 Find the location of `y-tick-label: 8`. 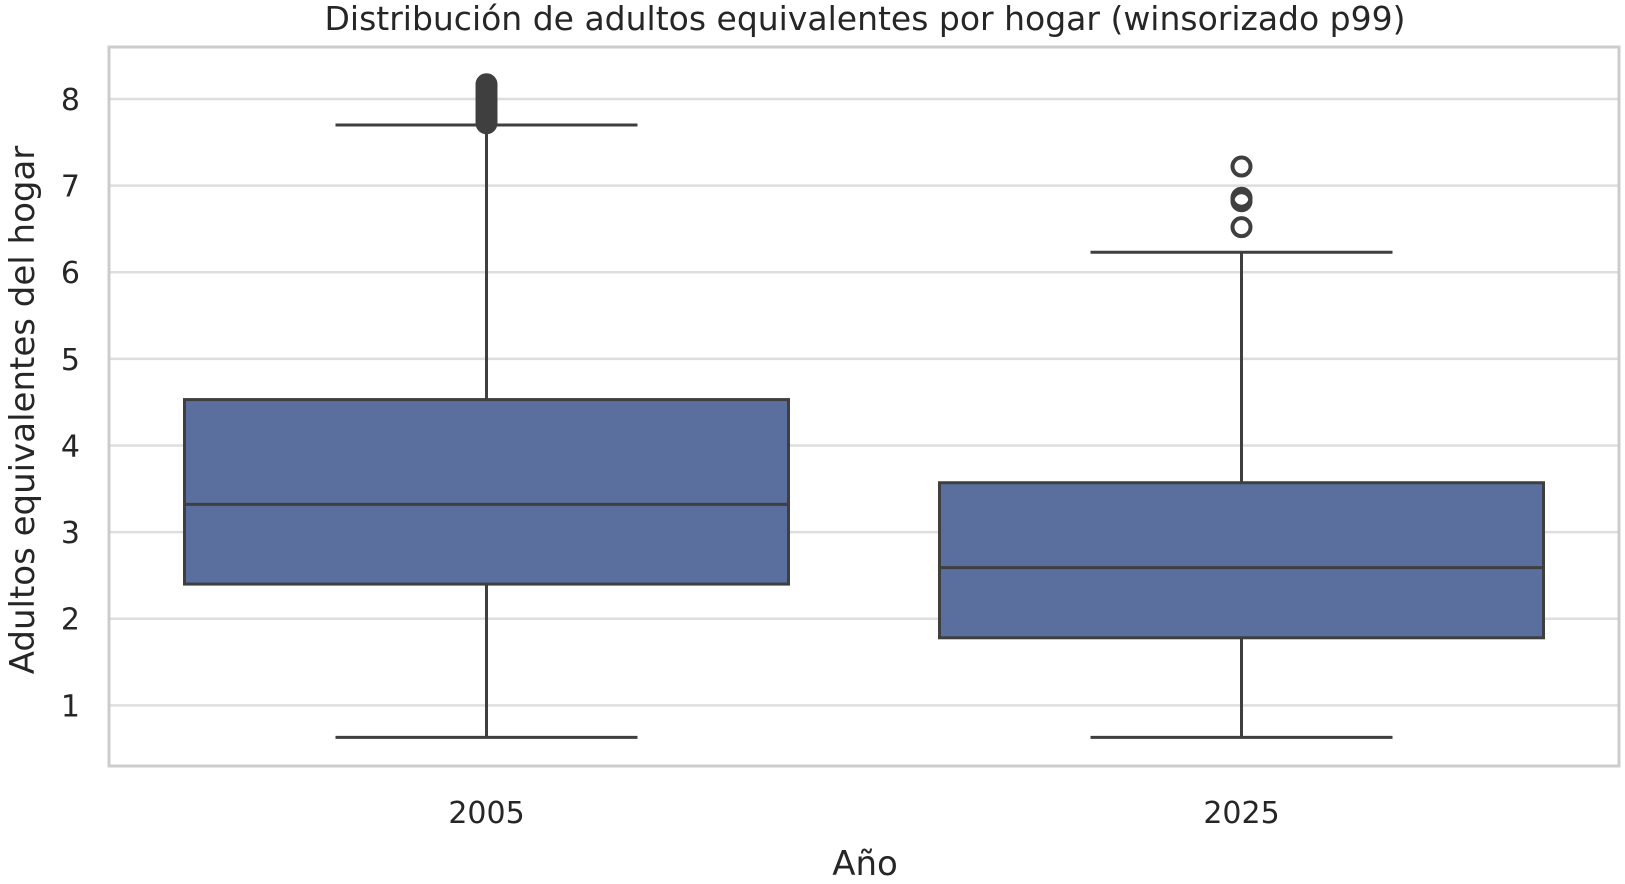

y-tick-label: 8 is located at coordinates (70, 100).